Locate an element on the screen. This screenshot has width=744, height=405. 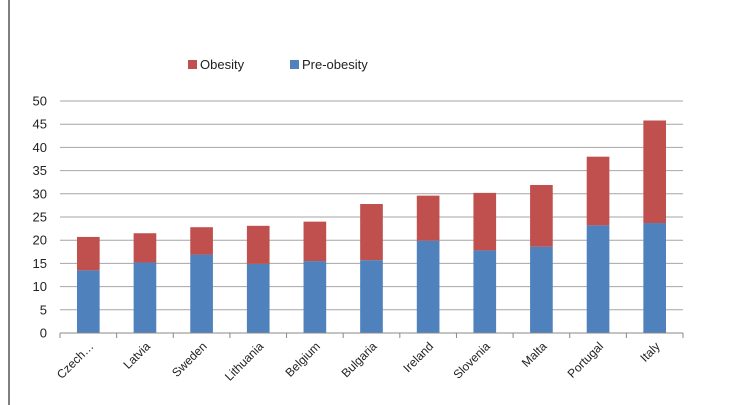
y-axis-ticks: 0 5 10 15 20 25 30 35 40 45 50 is located at coordinates (40, 217).